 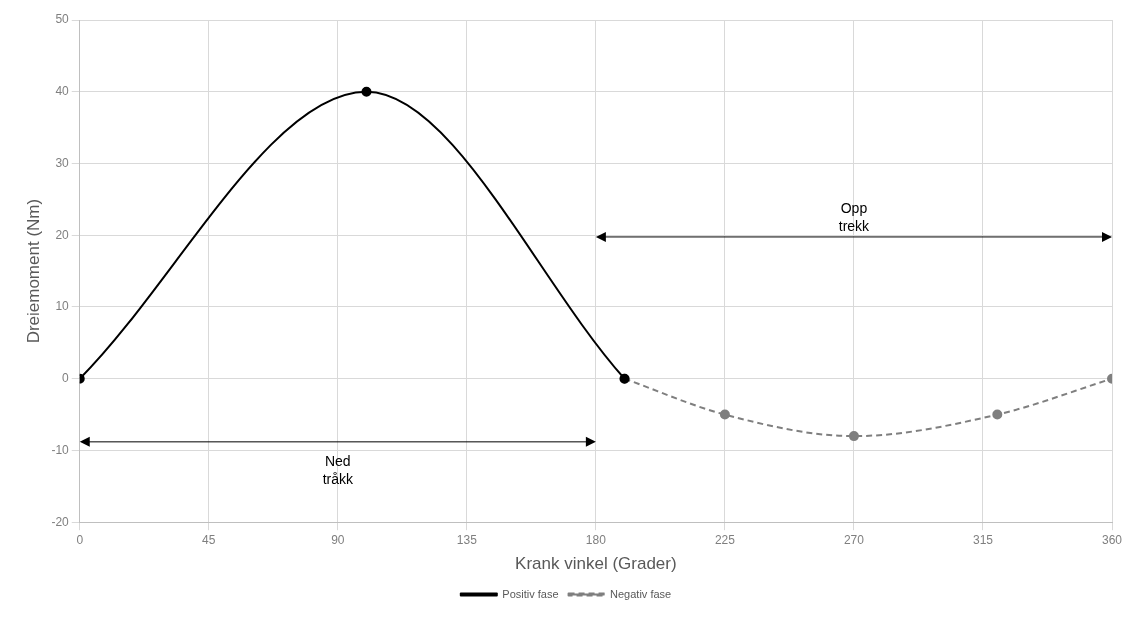 I want to click on x-tick-label: 135, so click(x=467, y=539).